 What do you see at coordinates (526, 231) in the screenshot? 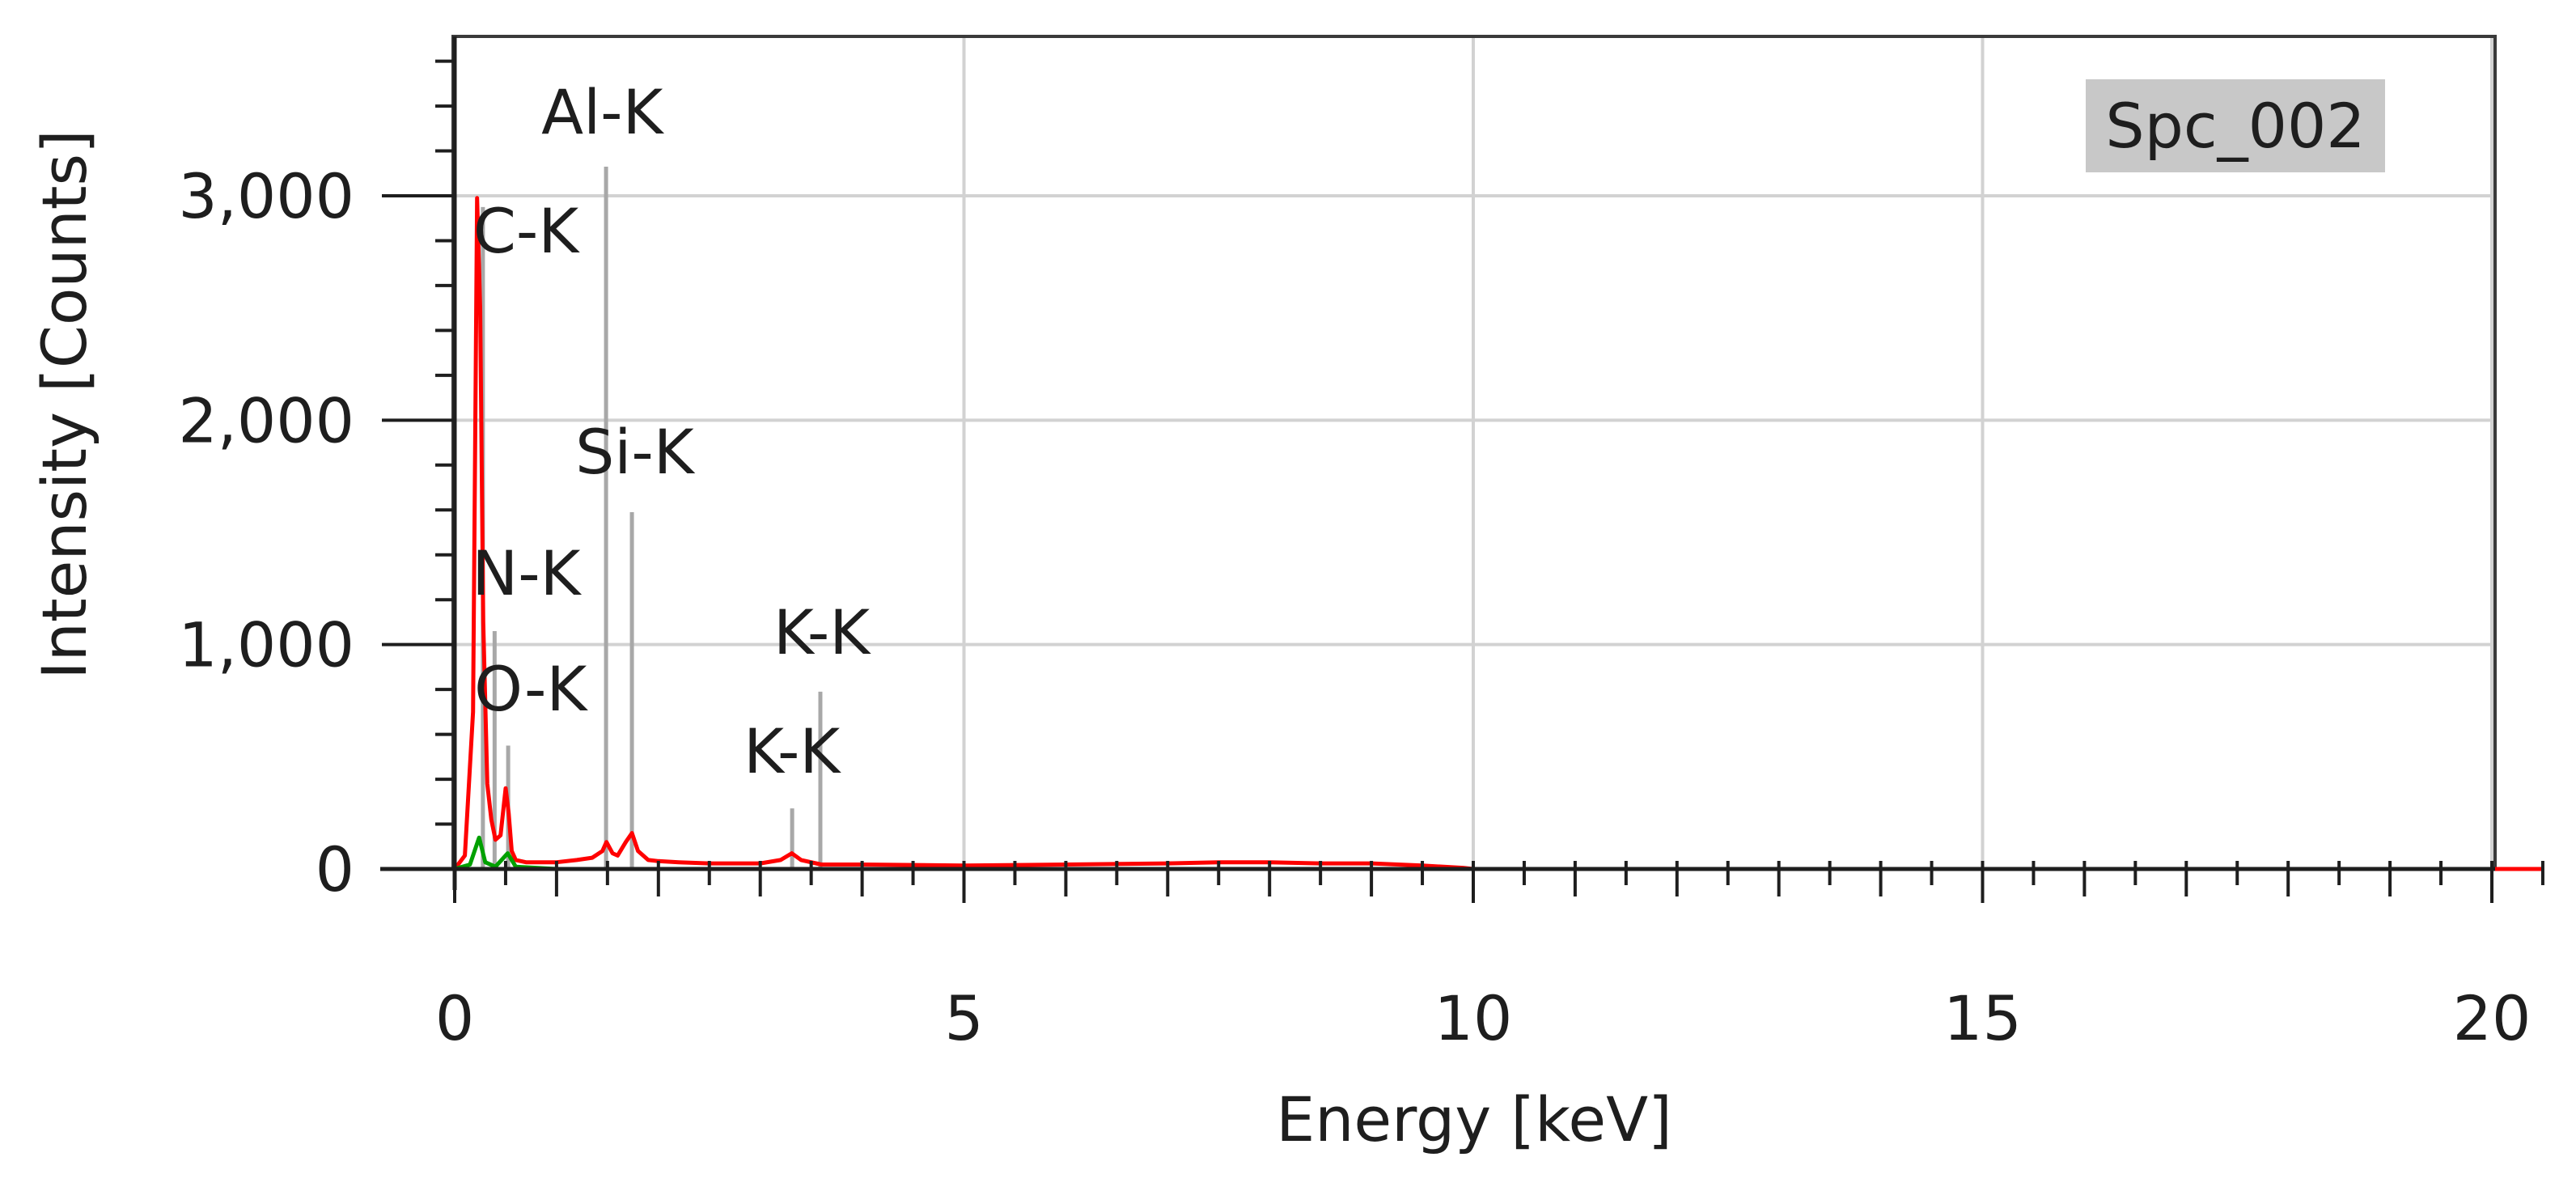
I see `peak-label: C-K` at bounding box center [526, 231].